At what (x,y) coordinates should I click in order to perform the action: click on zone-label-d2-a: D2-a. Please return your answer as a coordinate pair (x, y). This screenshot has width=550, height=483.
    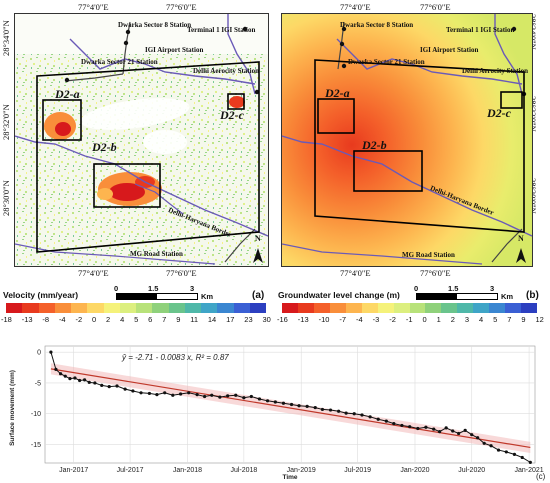
    Looking at the image, I should click on (67, 94).